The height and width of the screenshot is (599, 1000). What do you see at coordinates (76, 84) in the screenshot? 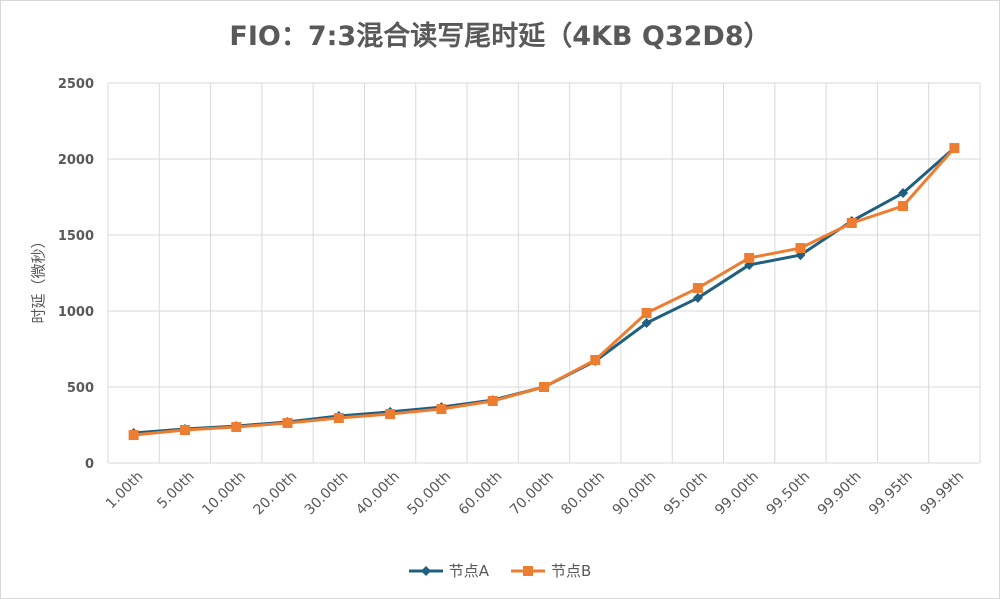
I see `y-tick-label: 2500` at bounding box center [76, 84].